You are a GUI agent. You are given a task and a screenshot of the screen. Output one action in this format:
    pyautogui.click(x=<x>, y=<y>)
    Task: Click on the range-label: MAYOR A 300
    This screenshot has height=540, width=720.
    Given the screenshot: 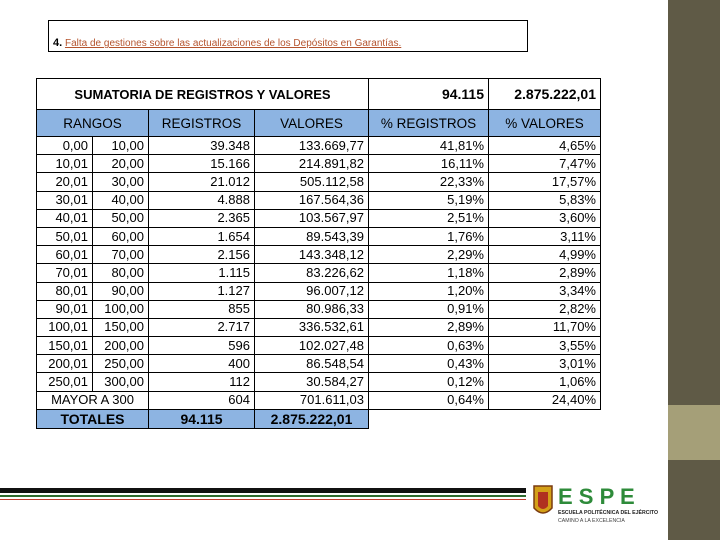 What is the action you would take?
    pyautogui.click(x=92, y=400)
    